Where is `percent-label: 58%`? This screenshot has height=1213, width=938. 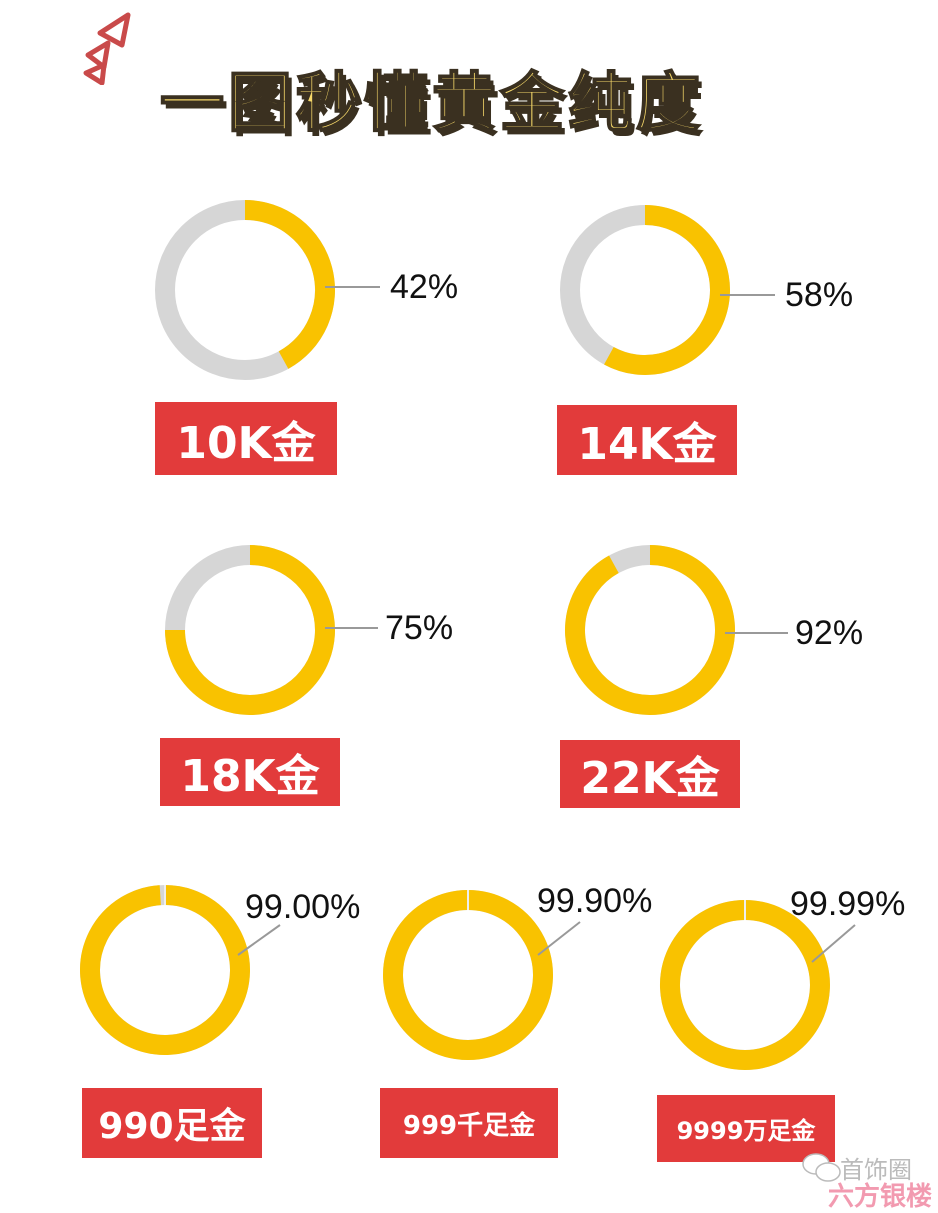 percent-label: 58% is located at coordinates (819, 295).